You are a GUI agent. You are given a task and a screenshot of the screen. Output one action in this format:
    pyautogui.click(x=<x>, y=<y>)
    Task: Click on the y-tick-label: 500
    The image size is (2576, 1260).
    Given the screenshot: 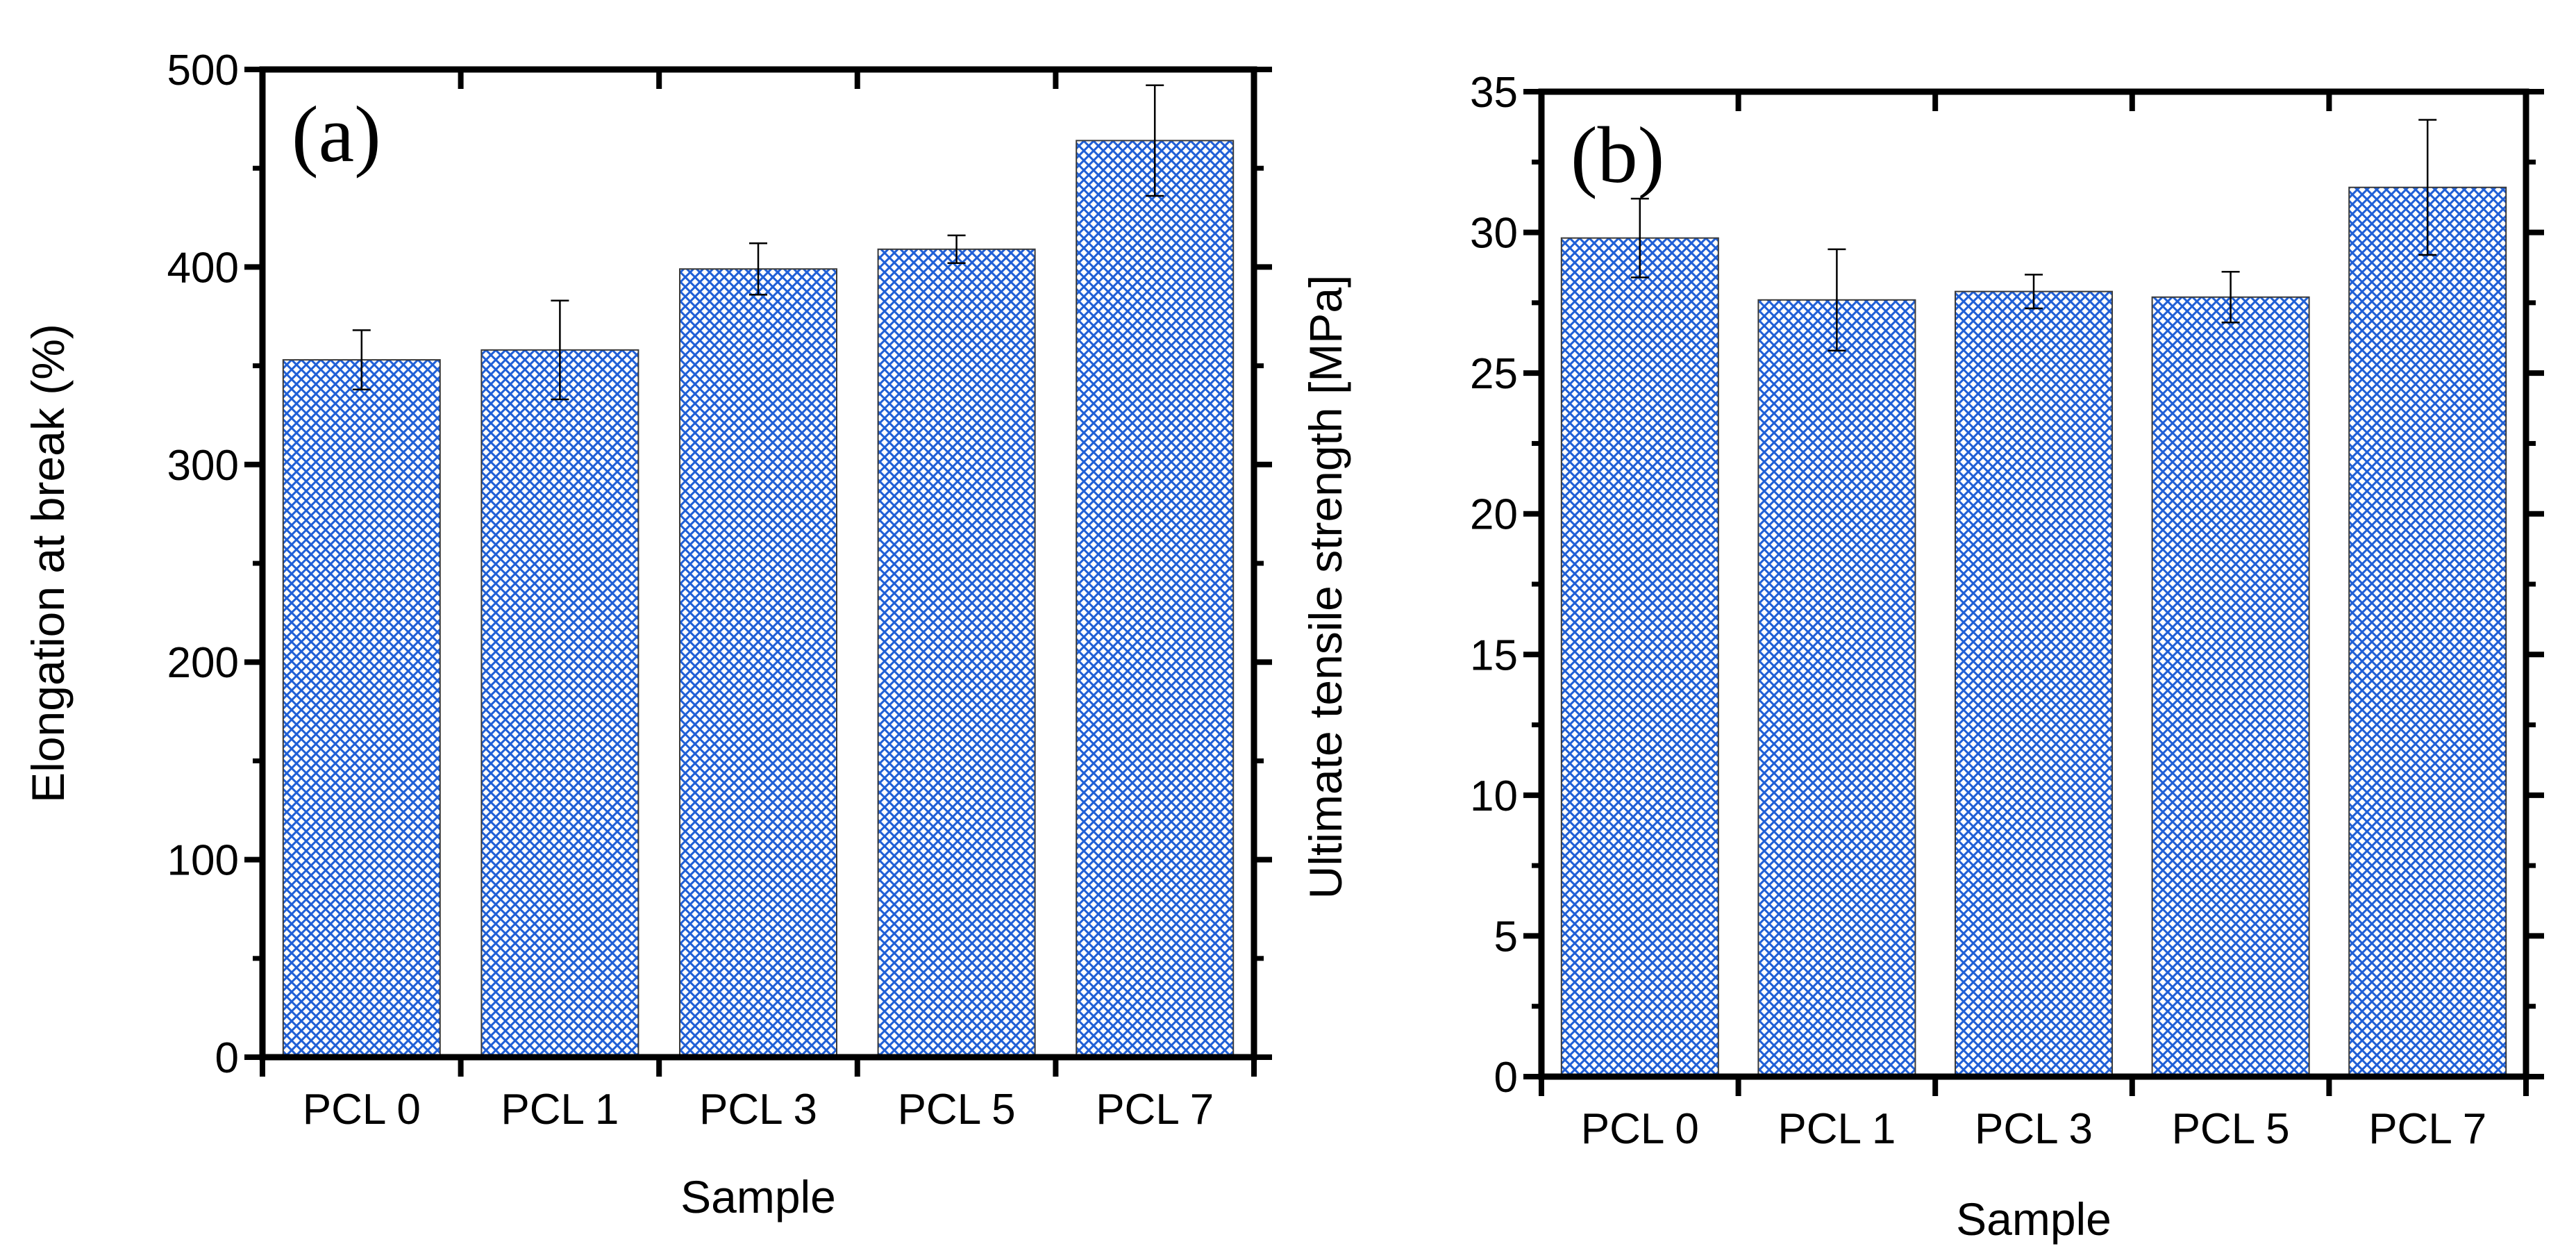 What is the action you would take?
    pyautogui.click(x=203, y=70)
    